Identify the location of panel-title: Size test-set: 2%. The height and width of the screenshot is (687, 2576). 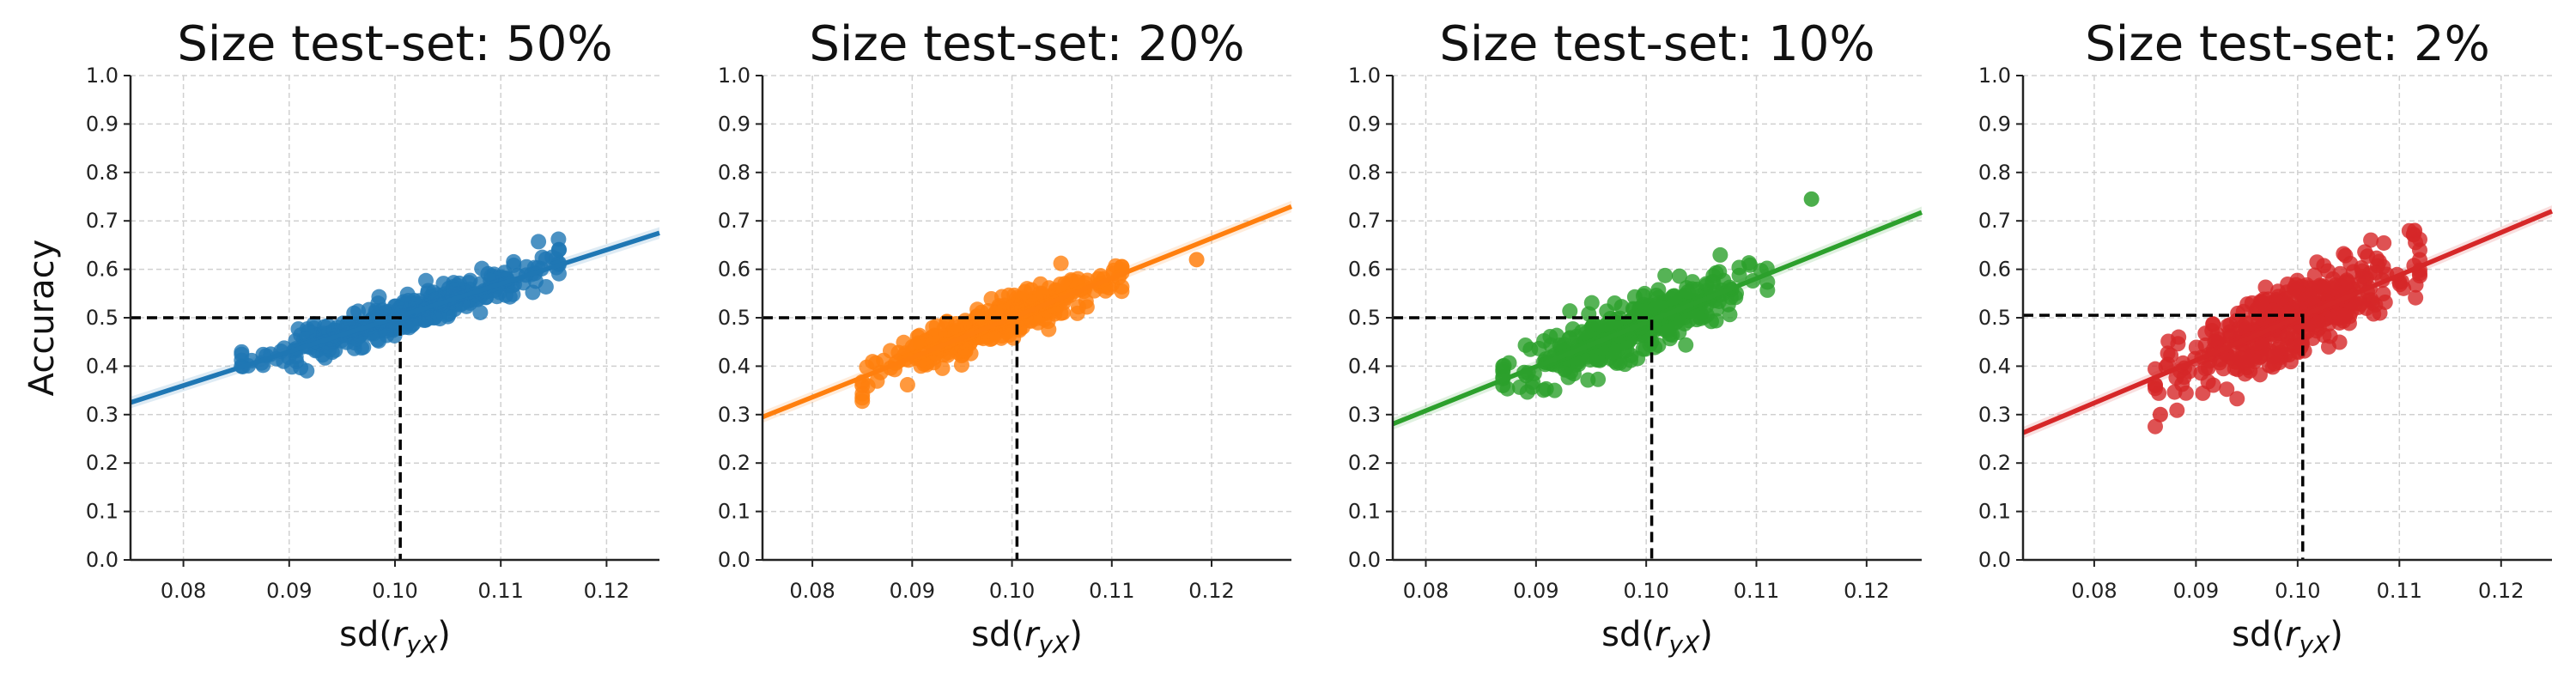
(2287, 44).